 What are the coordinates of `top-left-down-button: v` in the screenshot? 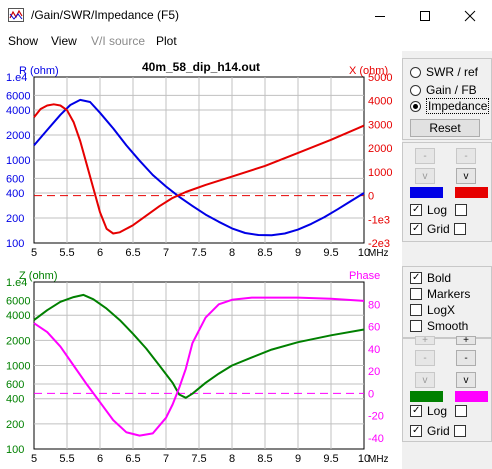 It's located at (425, 176).